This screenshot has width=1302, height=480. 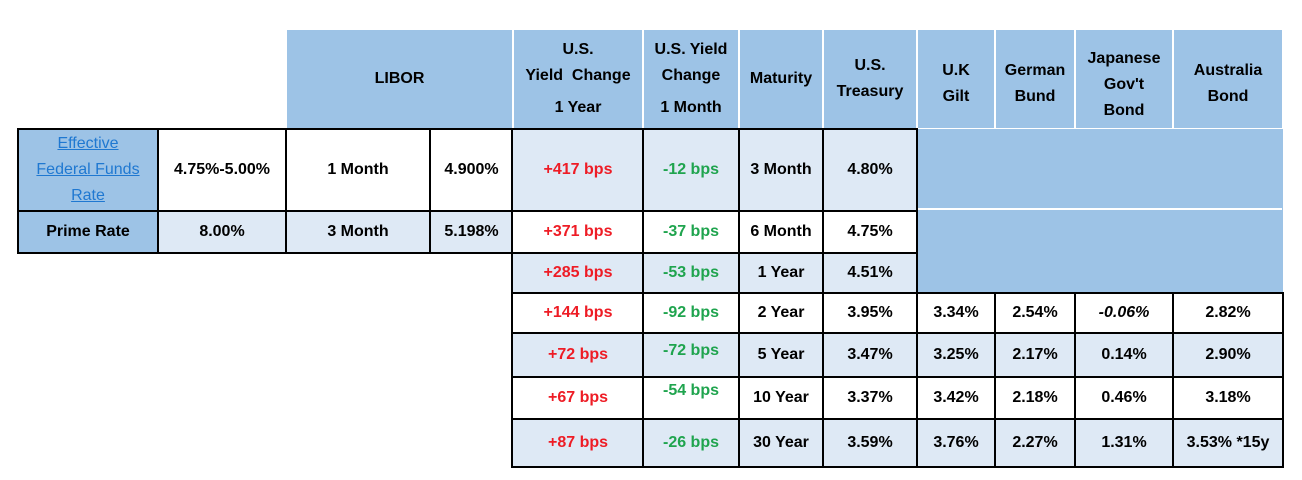 I want to click on header-yield-change-1m-line3: 1 Month, so click(x=691, y=107).